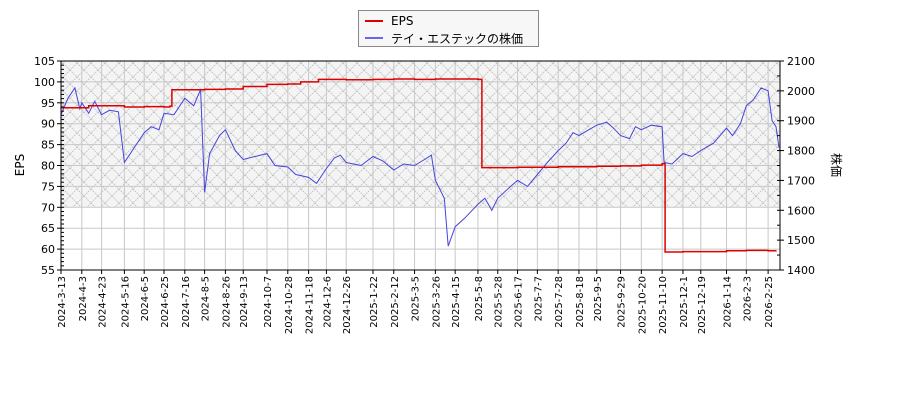  Describe the element at coordinates (244, 302) in the screenshot. I see `x-tick-label: 2024-9-13` at that location.